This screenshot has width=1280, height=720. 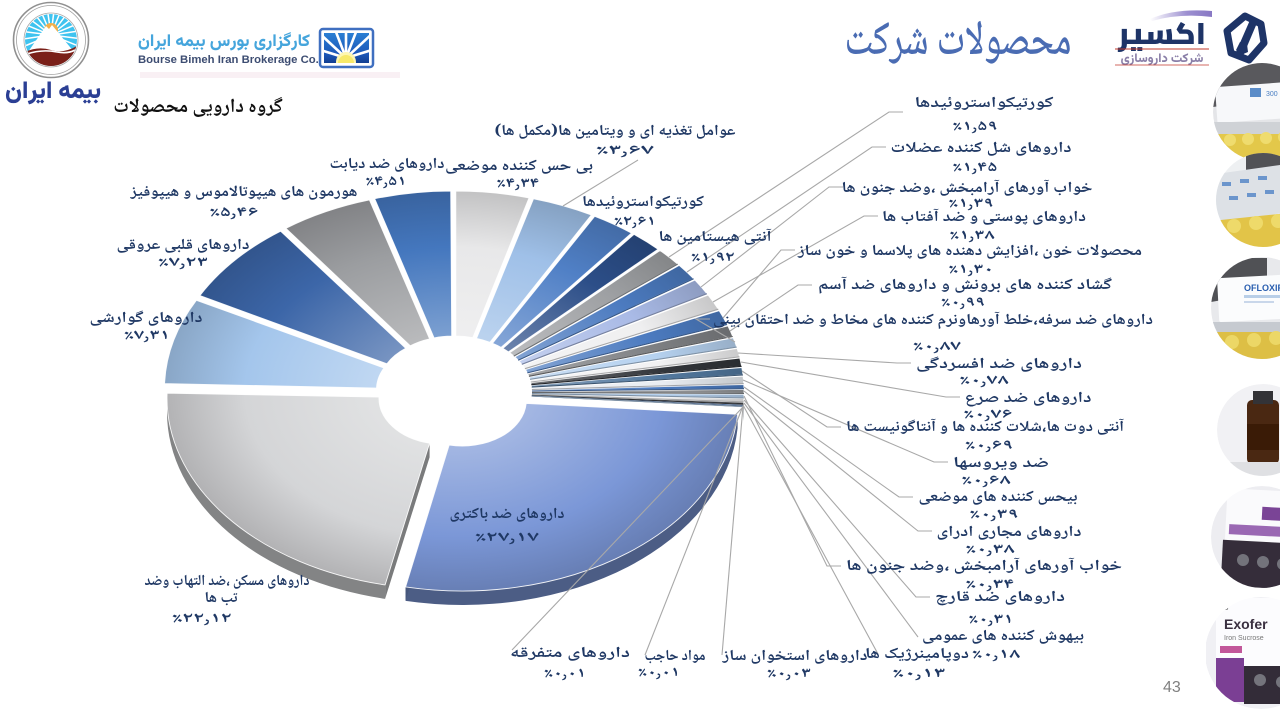 I want to click on svg-text: 43, so click(x=1172, y=687).